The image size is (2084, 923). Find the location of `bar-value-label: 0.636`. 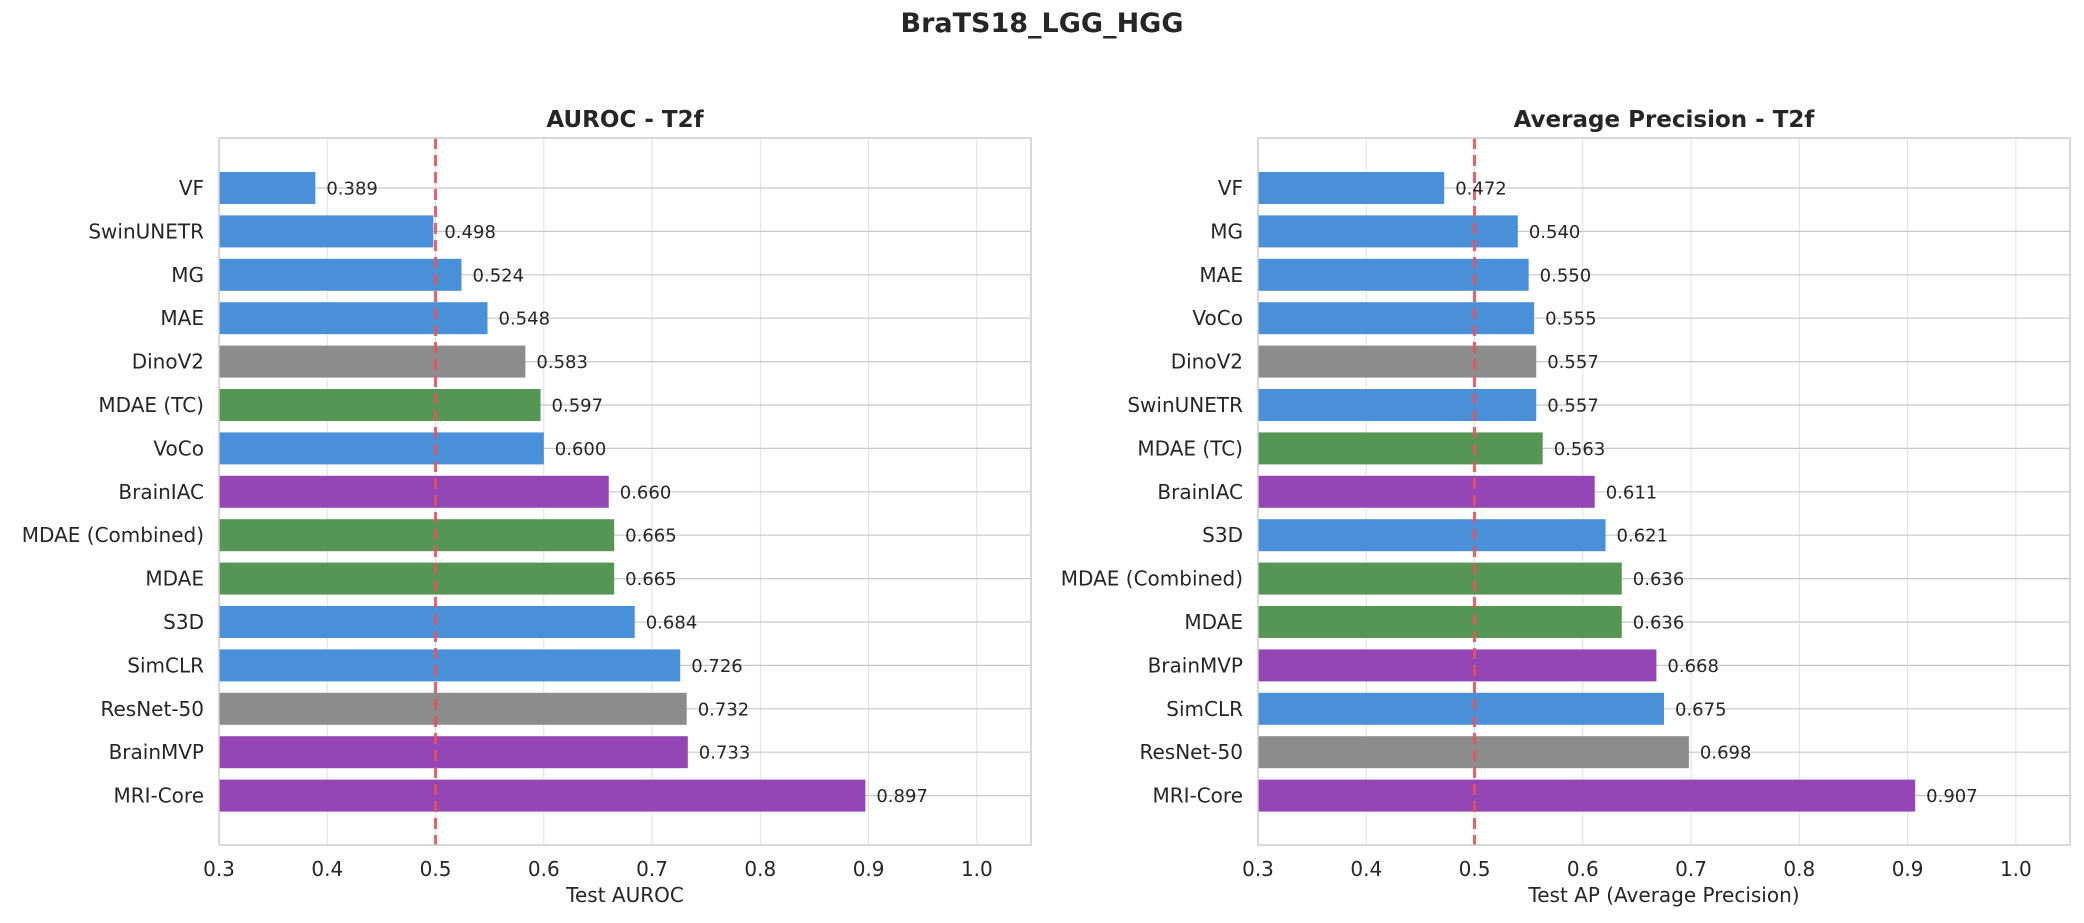

bar-value-label: 0.636 is located at coordinates (1659, 579).